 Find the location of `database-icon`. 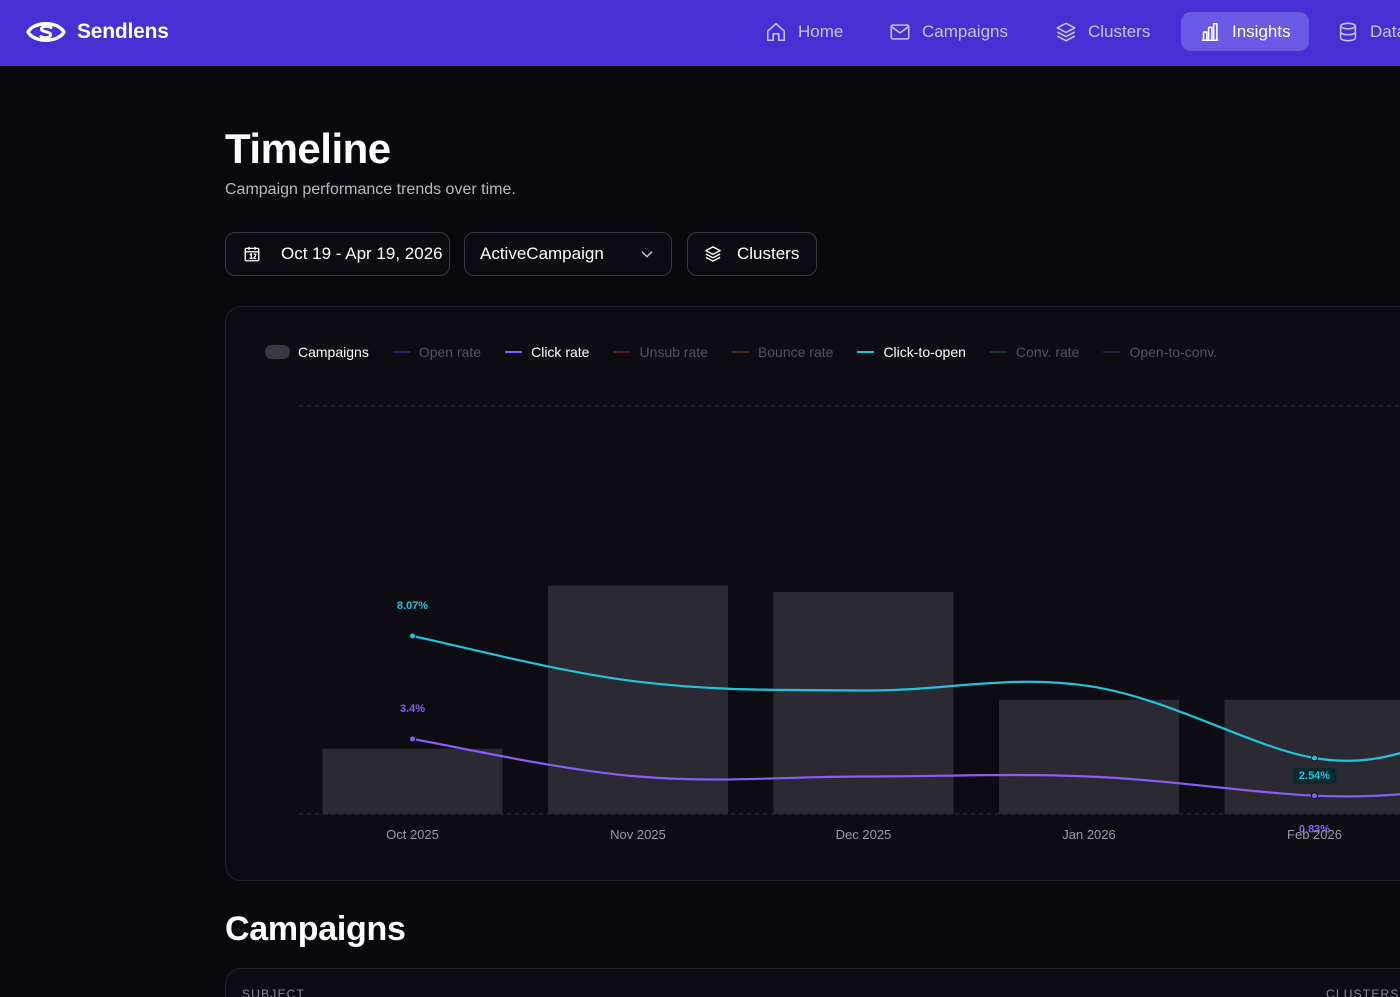

database-icon is located at coordinates (1348, 31).